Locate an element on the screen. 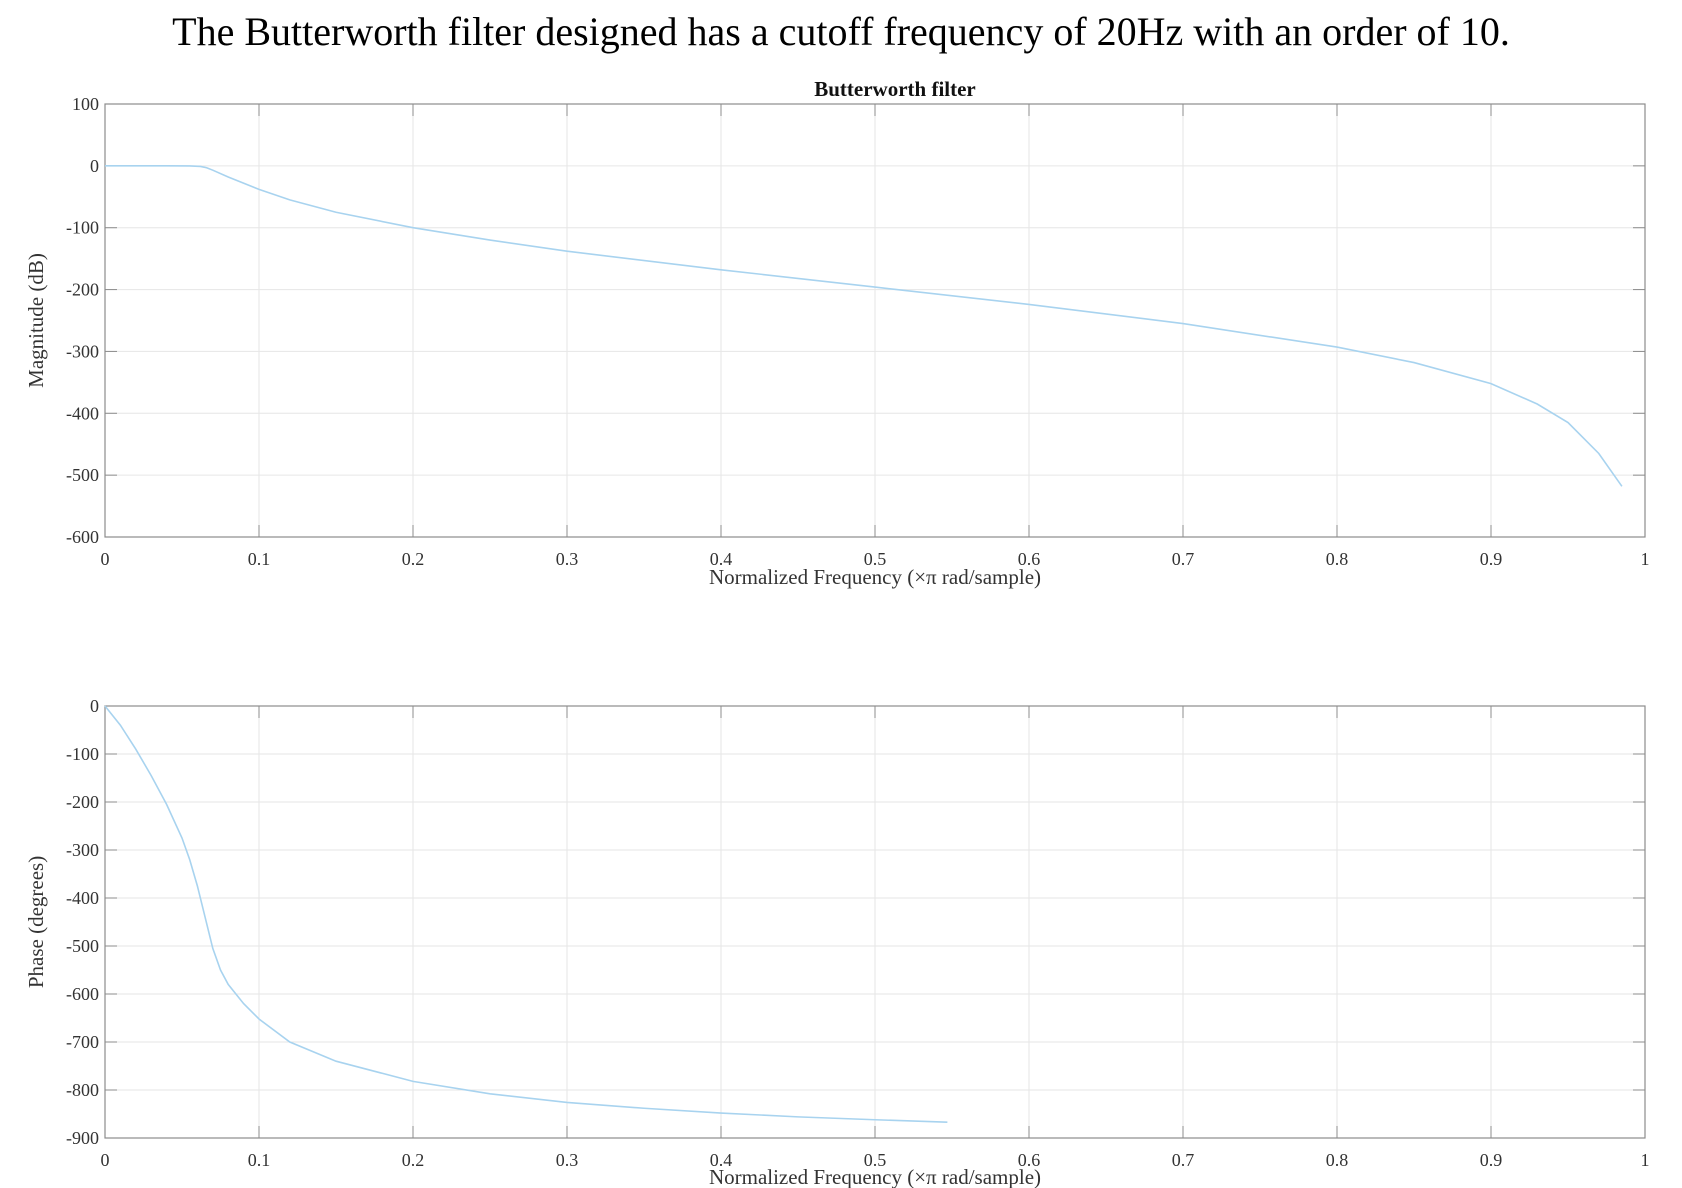 The image size is (1682, 1188). y-tick-label: -900 is located at coordinates (82, 1138).